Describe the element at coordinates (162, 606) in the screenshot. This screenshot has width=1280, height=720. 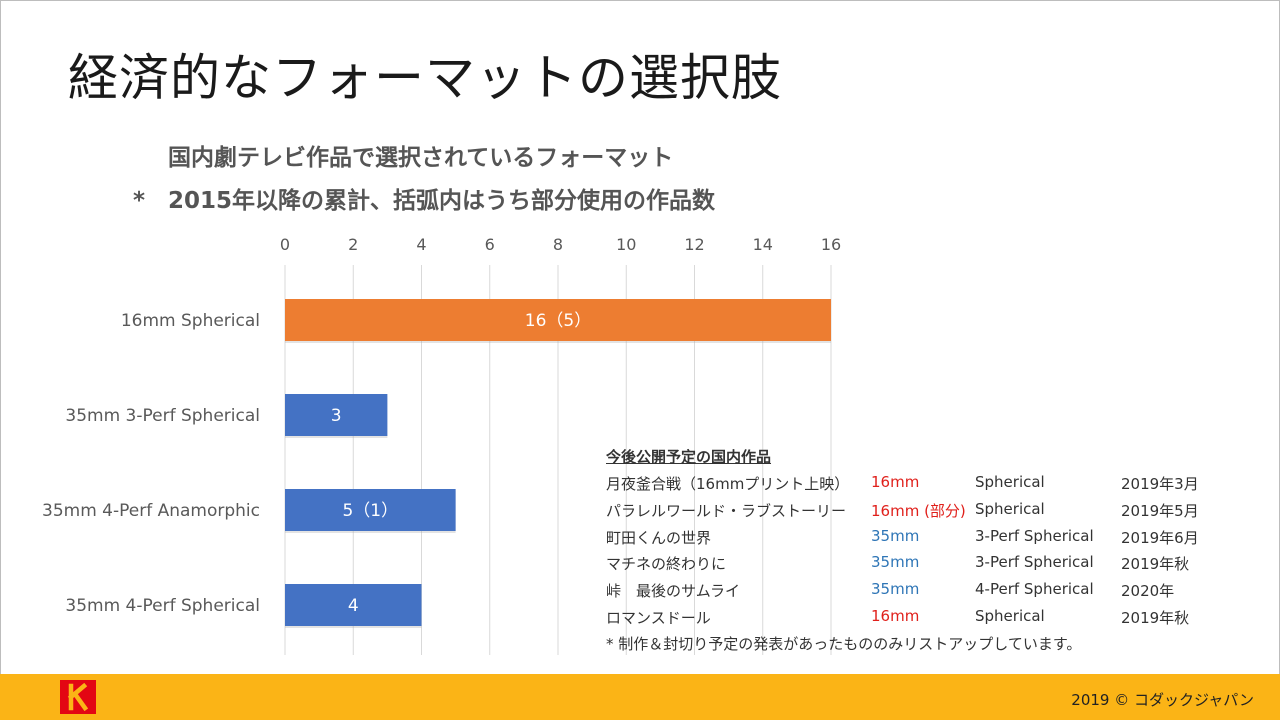
I see `y-category-label: 35mm 4-Perf Spherical` at that location.